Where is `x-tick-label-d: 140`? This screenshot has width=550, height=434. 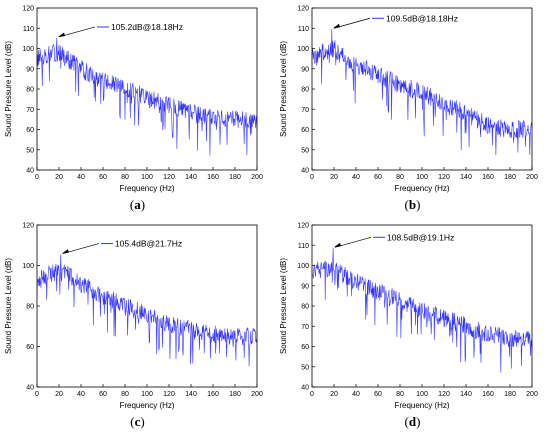
x-tick-label-d: 140 is located at coordinates (466, 394).